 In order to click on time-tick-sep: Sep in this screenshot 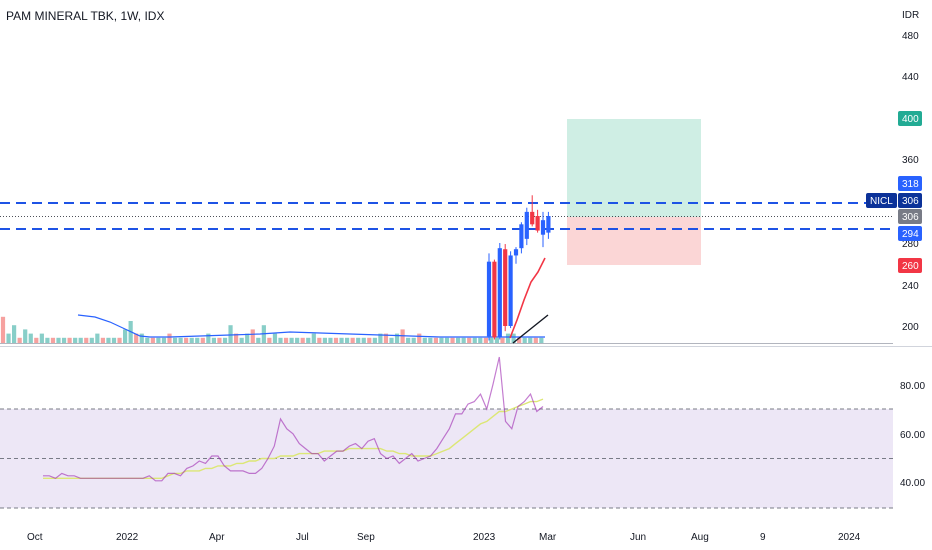, I will do `click(366, 537)`.